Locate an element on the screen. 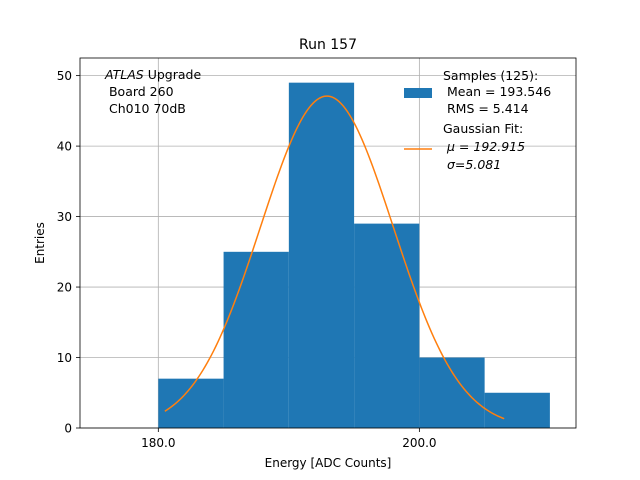 The width and height of the screenshot is (640, 480). y-tick-label: 0 is located at coordinates (68, 429).